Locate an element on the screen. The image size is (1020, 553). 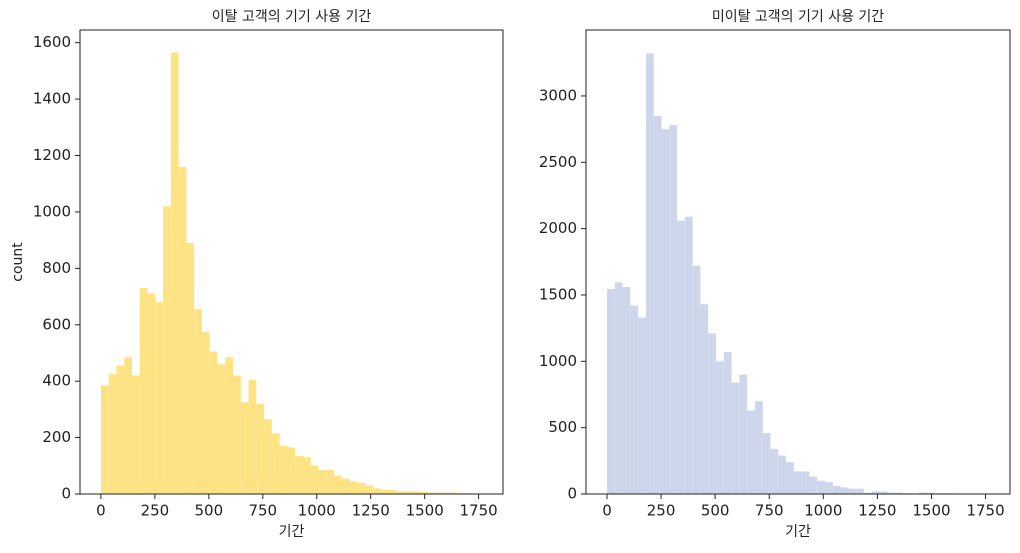
y-tick-label: 1600 is located at coordinates (52, 42).